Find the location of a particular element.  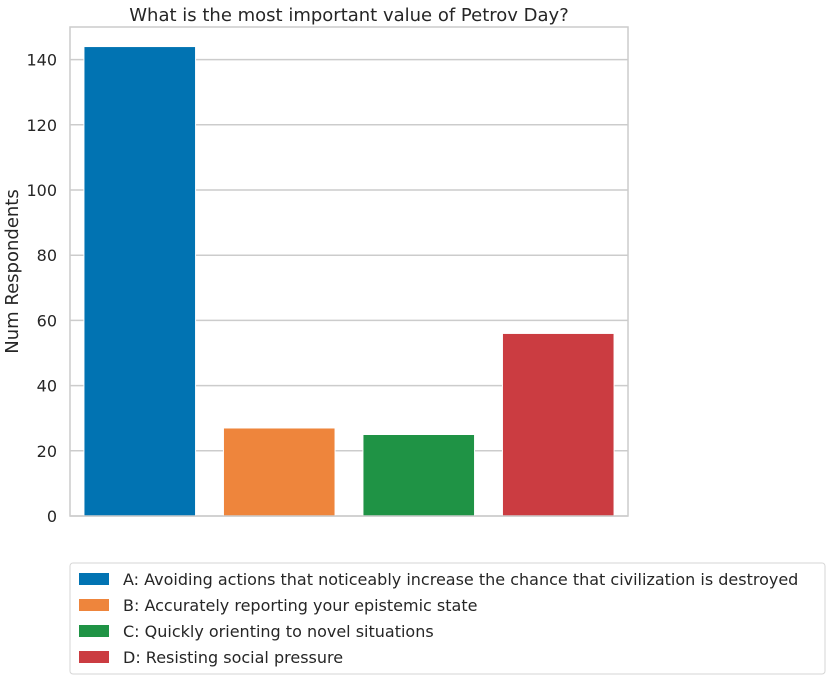

bar-c is located at coordinates (419, 475).